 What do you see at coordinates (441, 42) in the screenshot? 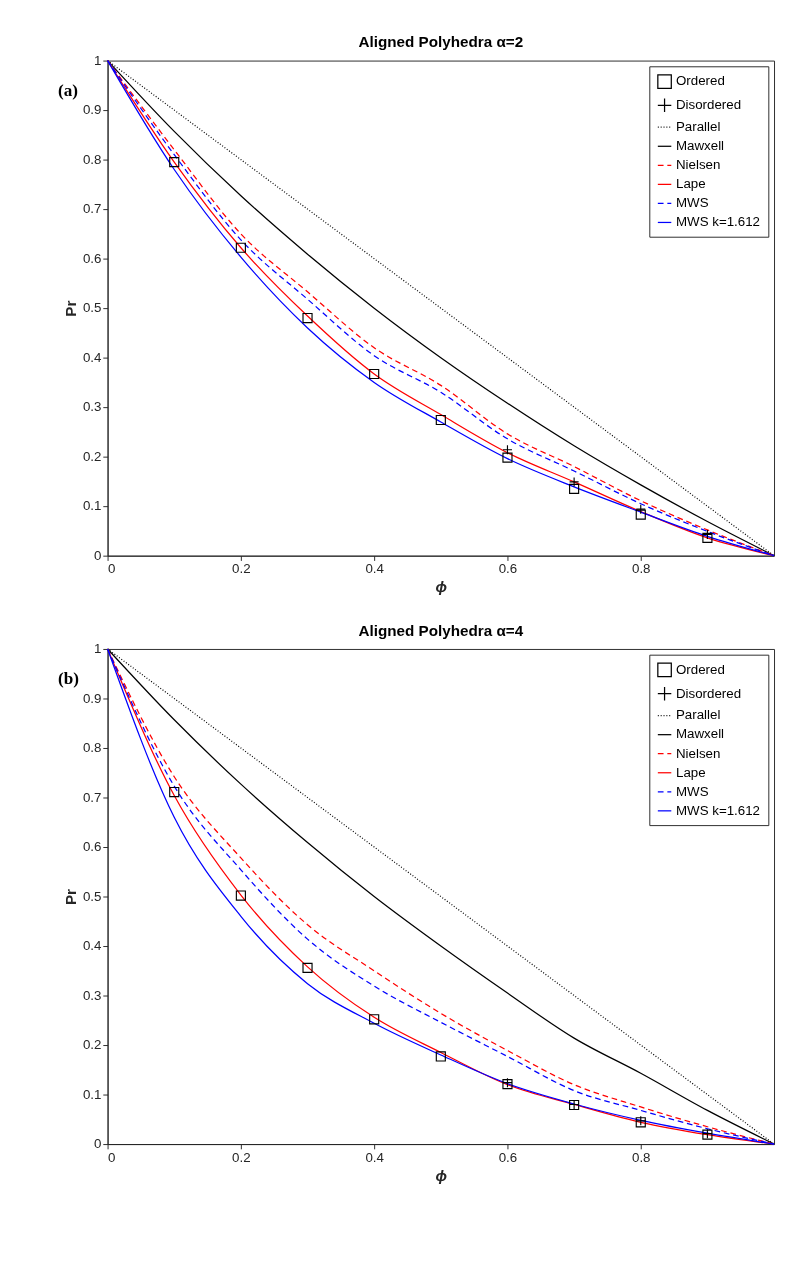
I see `chart-title: Aligned Polyhedra α=2` at bounding box center [441, 42].